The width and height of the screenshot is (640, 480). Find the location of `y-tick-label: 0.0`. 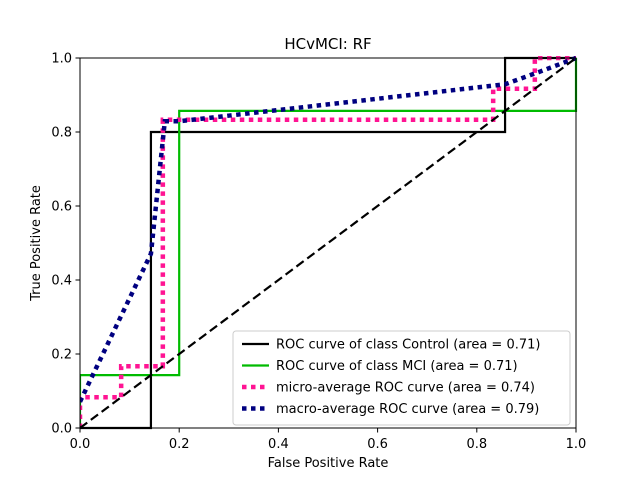

y-tick-label: 0.0 is located at coordinates (61, 429).